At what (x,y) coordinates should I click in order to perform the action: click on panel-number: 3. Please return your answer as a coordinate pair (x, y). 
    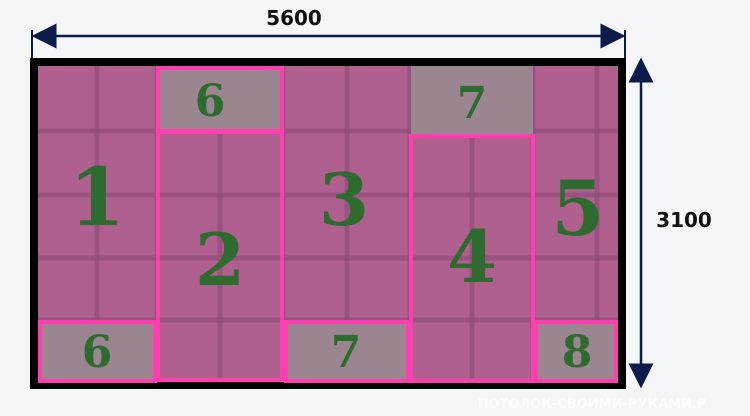
    Looking at the image, I should click on (344, 199).